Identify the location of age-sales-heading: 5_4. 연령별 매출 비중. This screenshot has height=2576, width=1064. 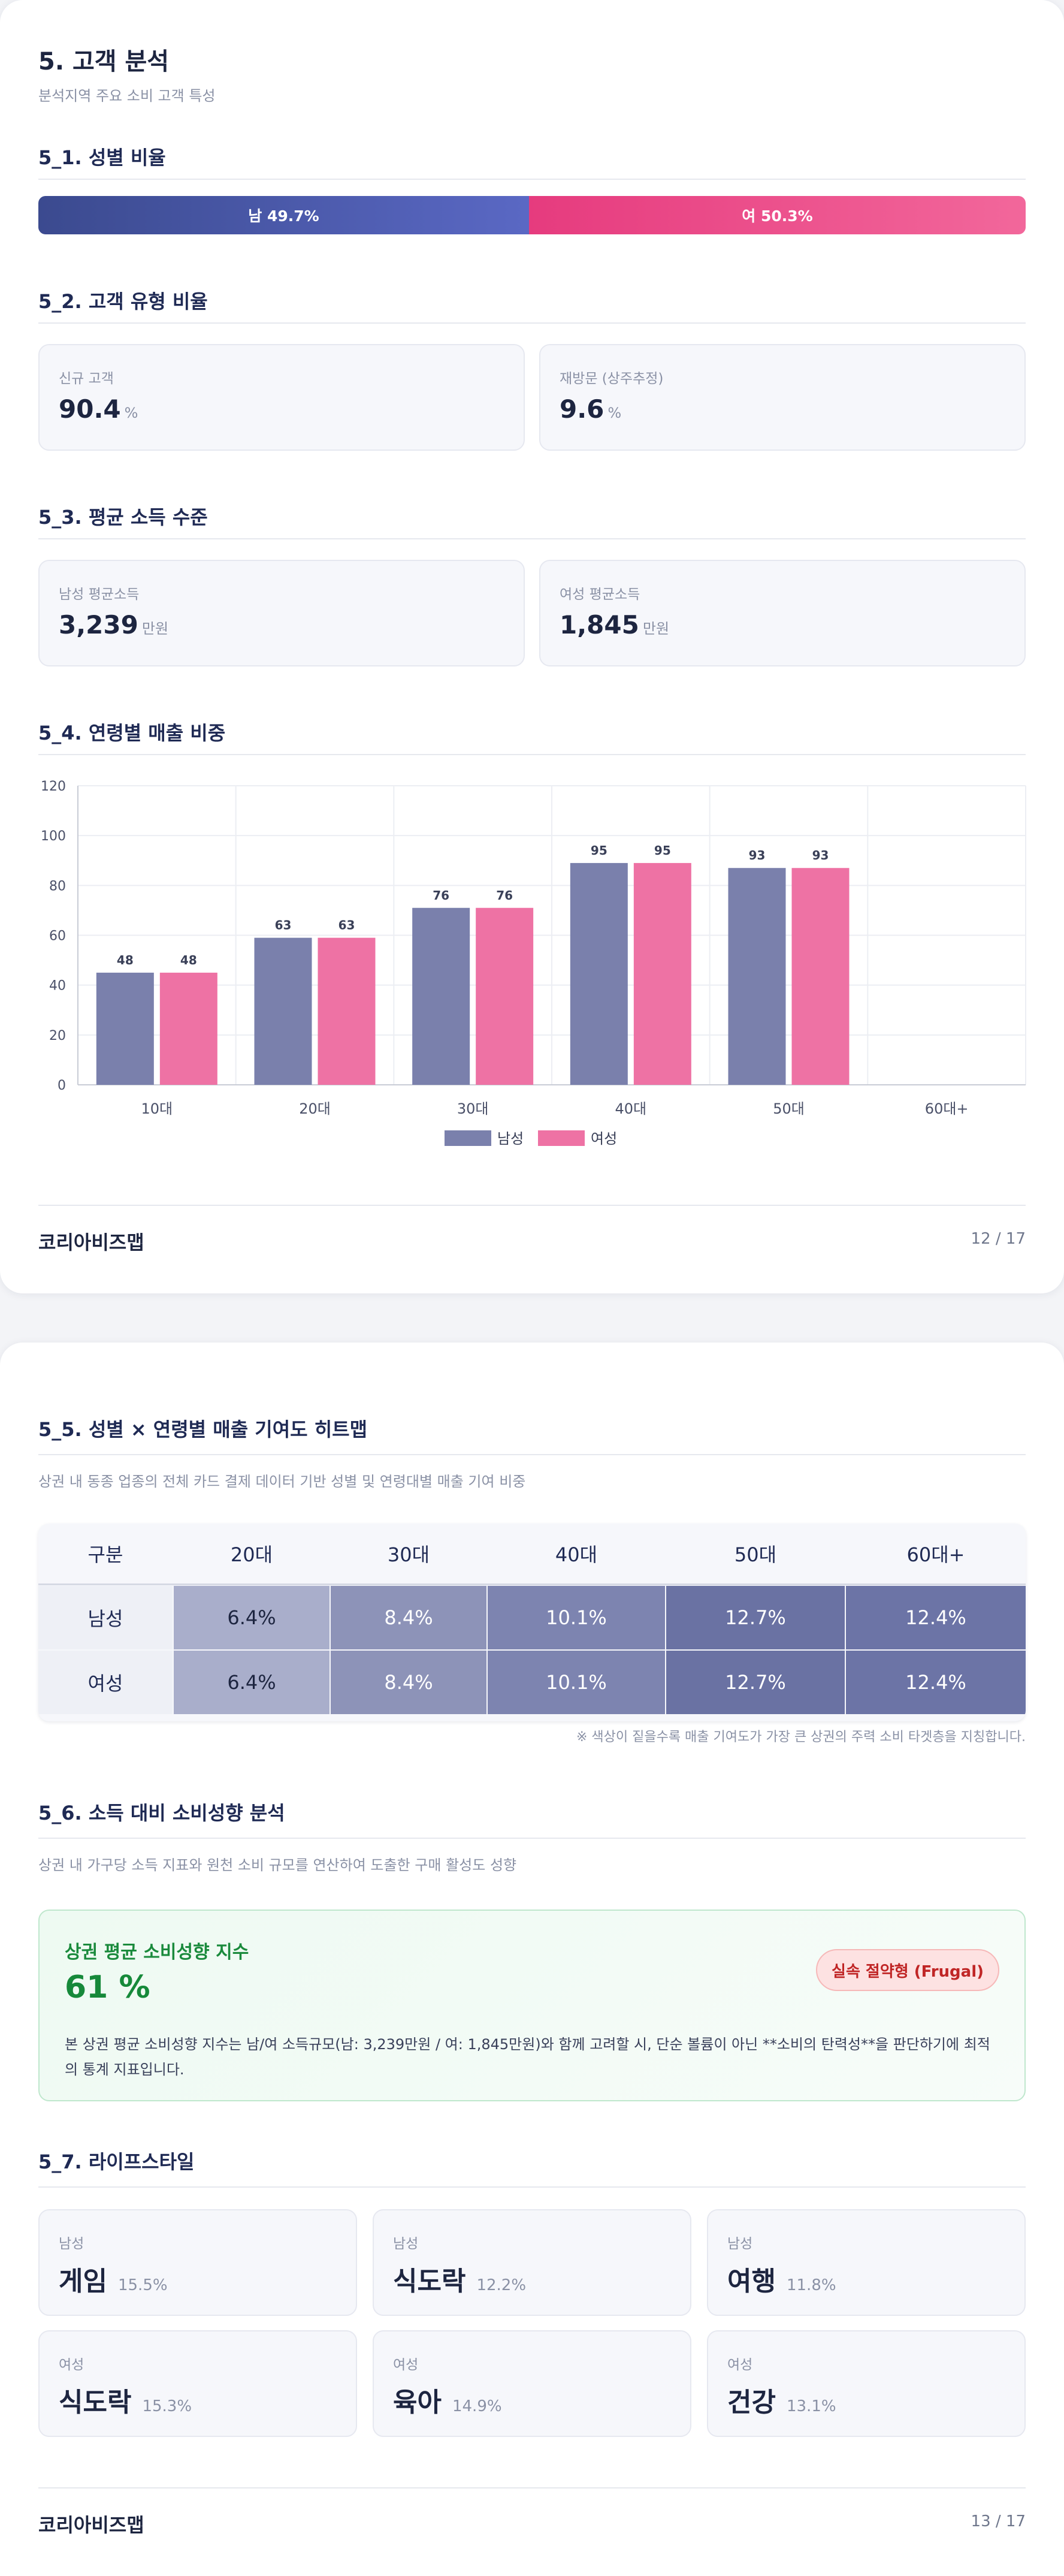
(132, 733).